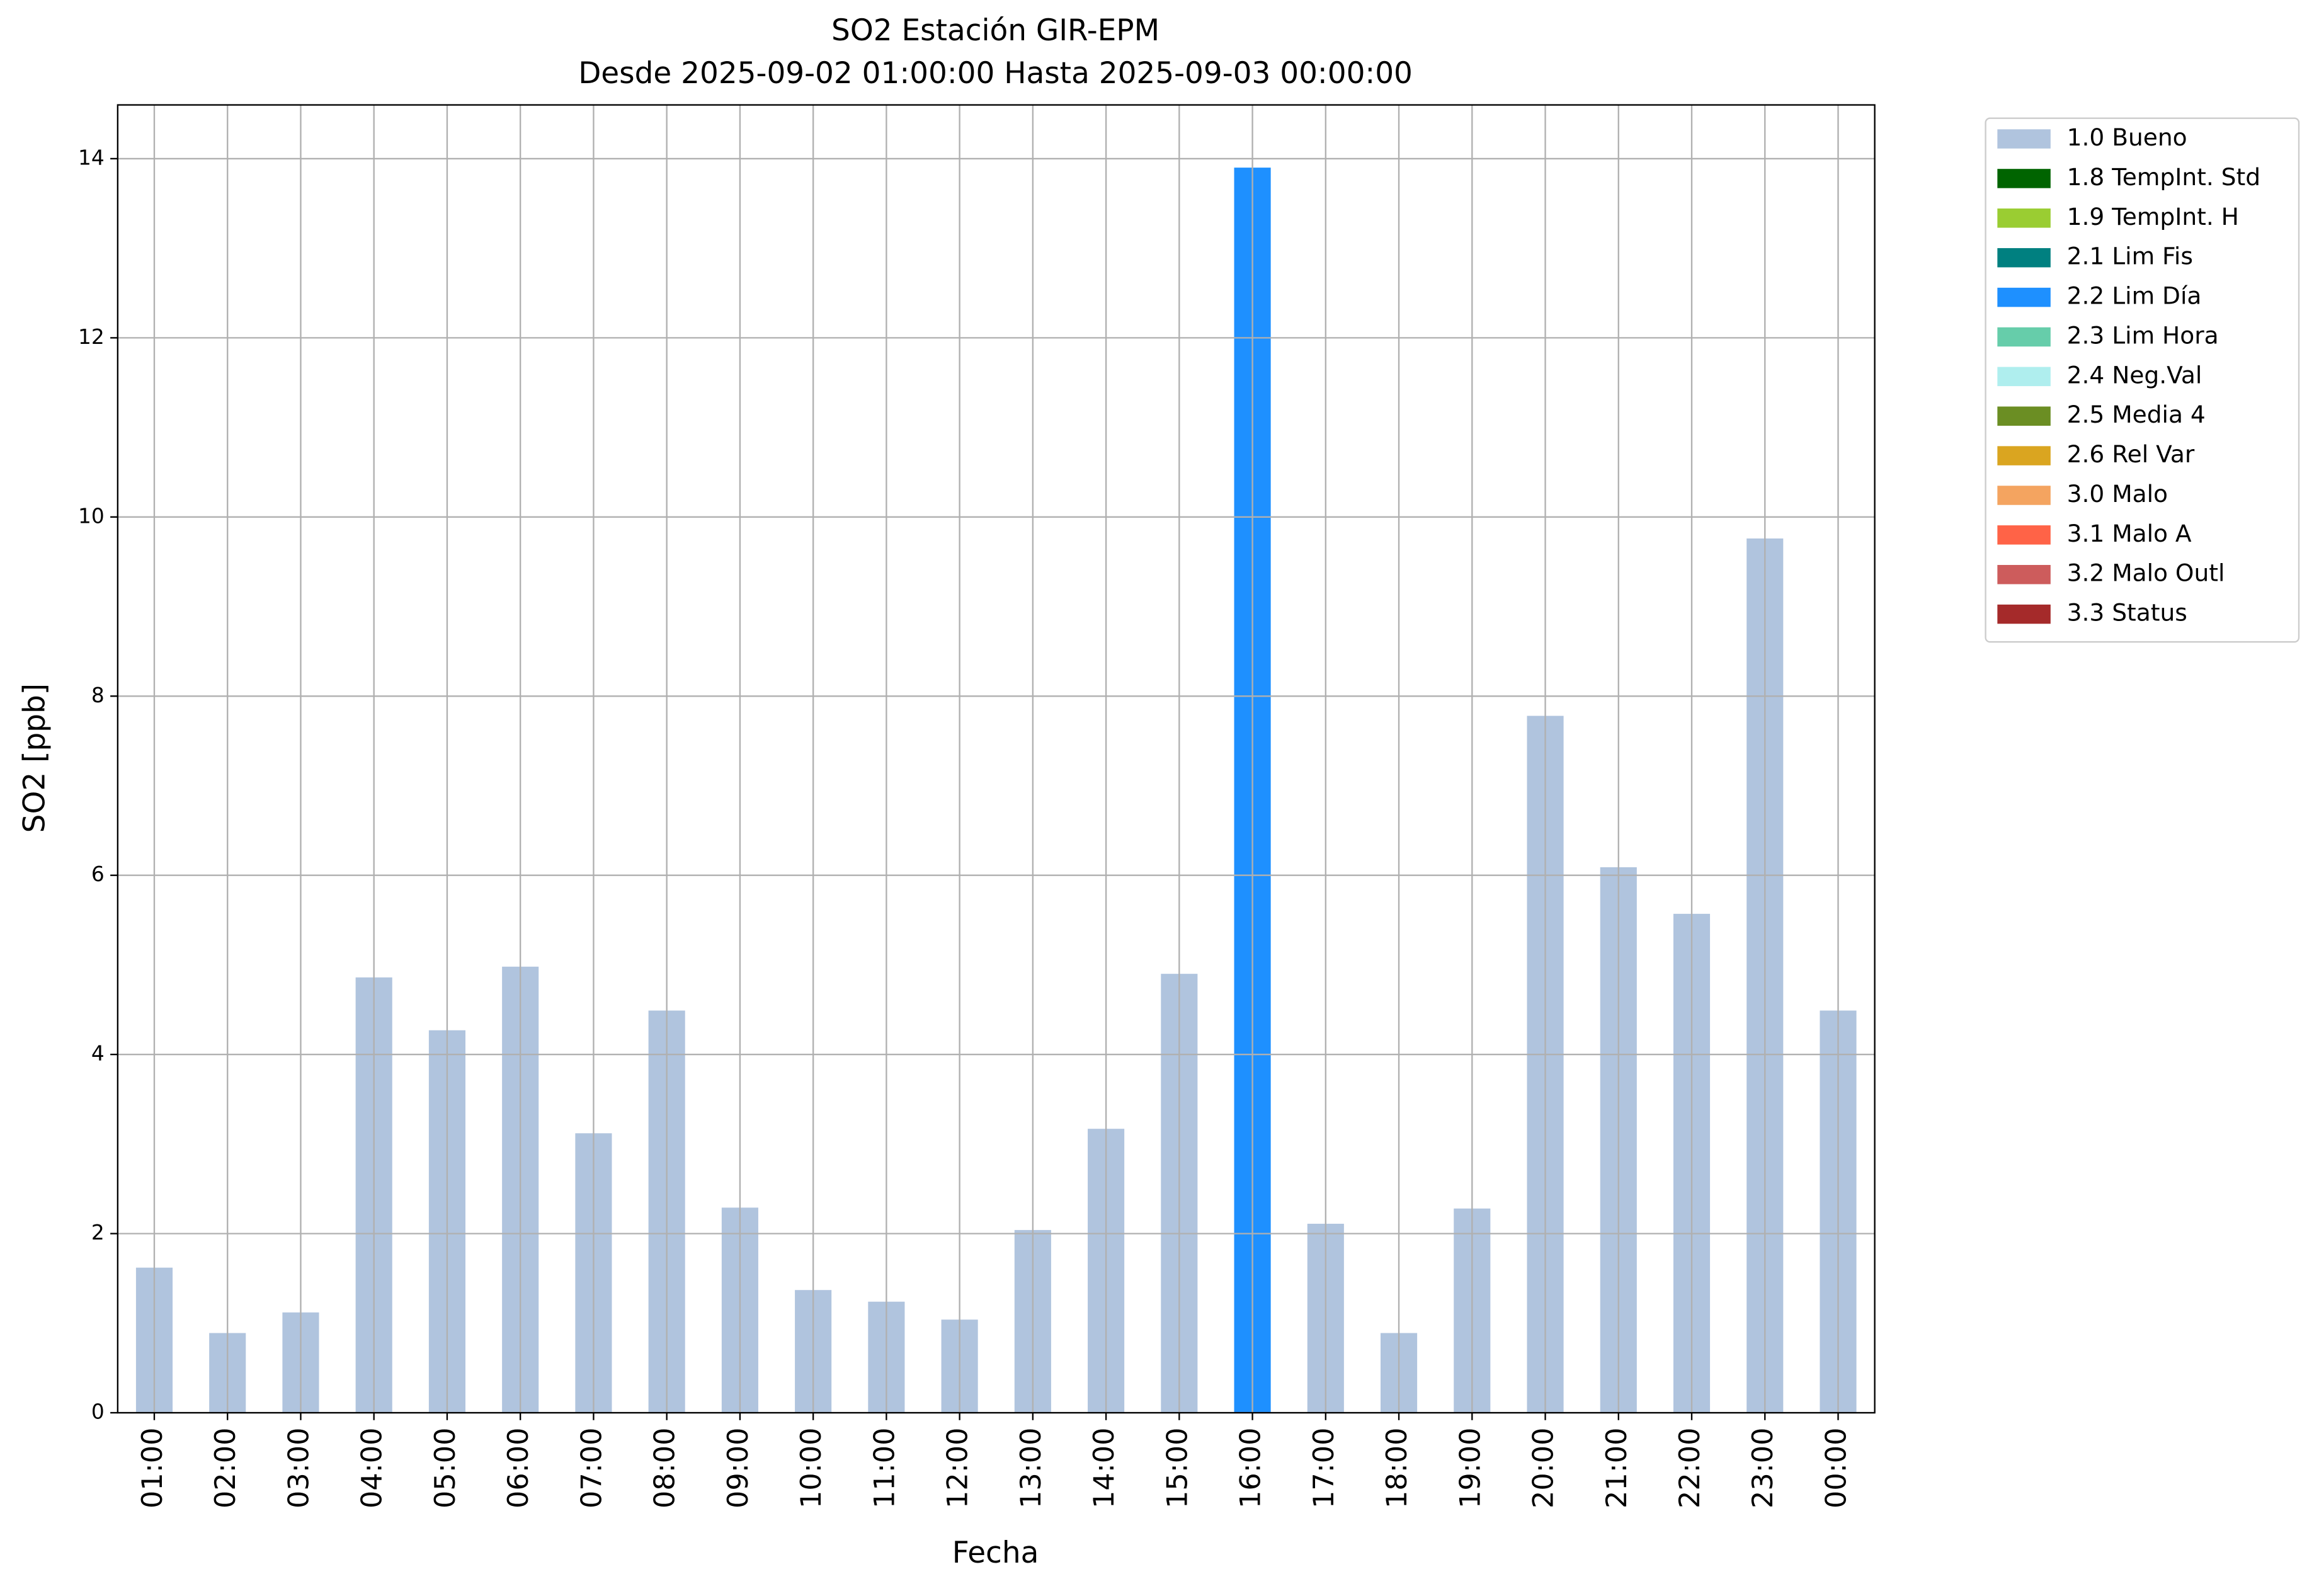 Image resolution: width=2319 pixels, height=1596 pixels. What do you see at coordinates (98, 1054) in the screenshot?
I see `y-tick-label: 4` at bounding box center [98, 1054].